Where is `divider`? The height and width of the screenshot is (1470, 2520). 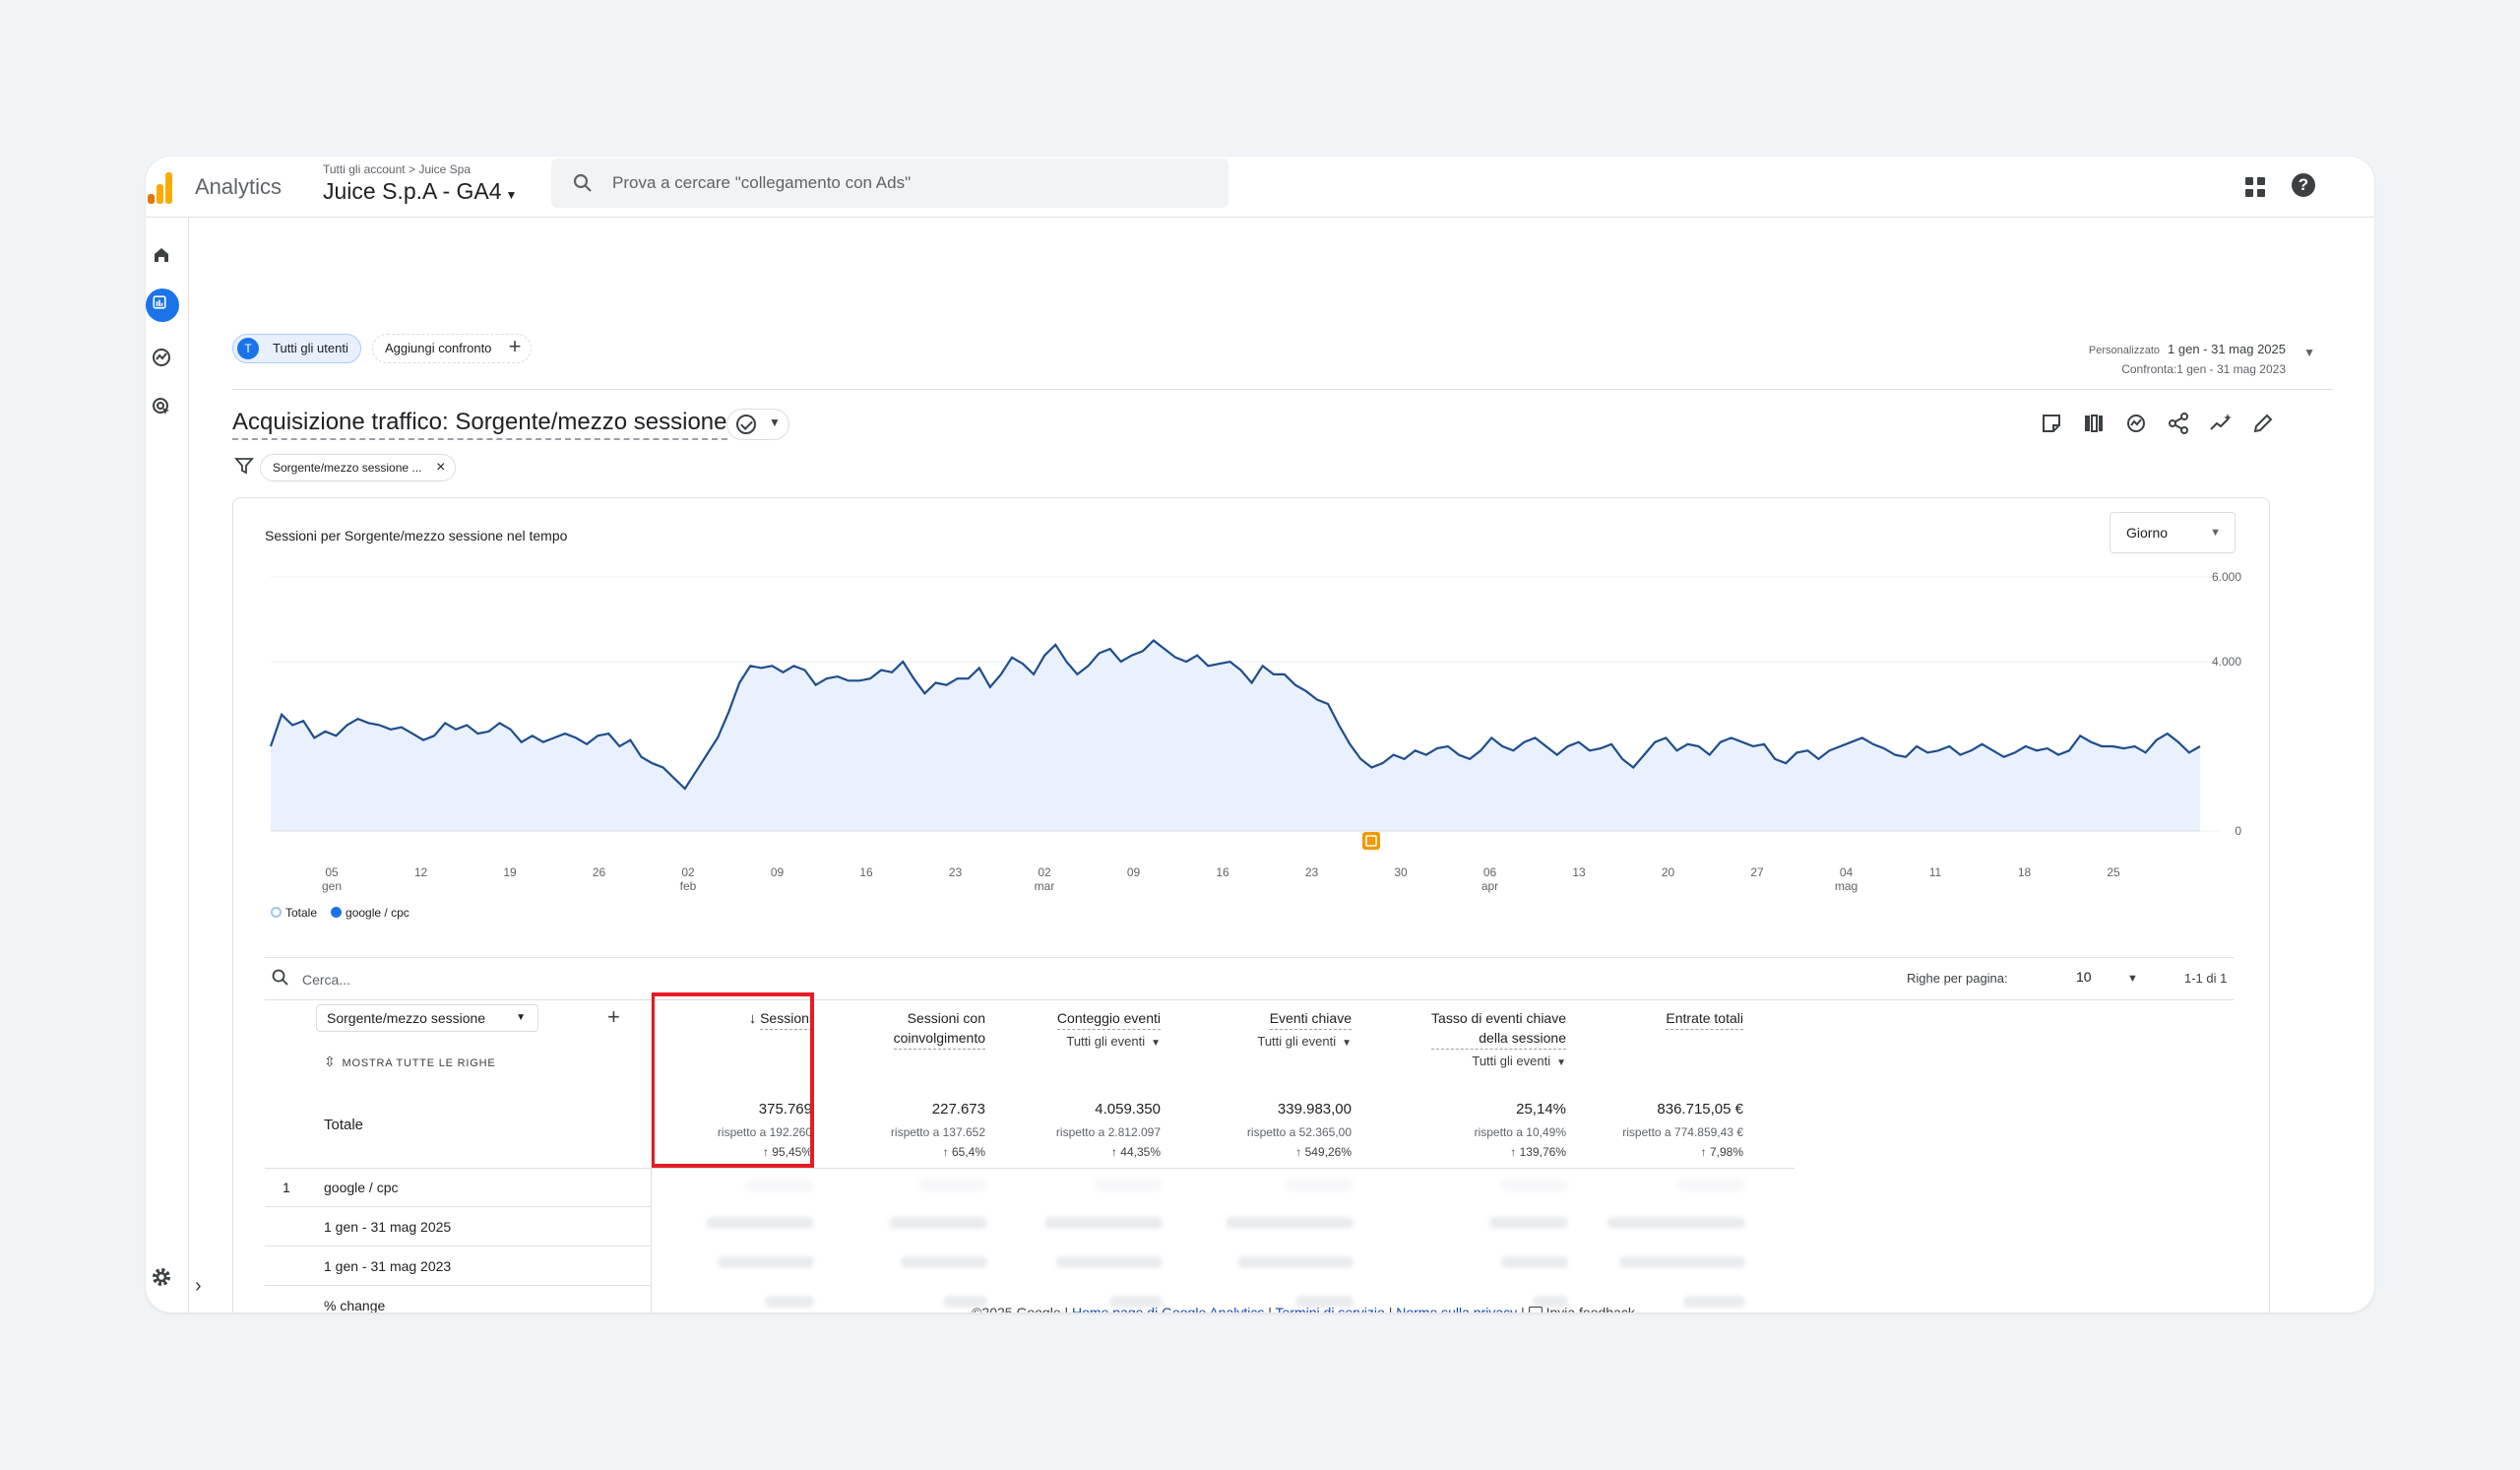
divider is located at coordinates (1282, 389).